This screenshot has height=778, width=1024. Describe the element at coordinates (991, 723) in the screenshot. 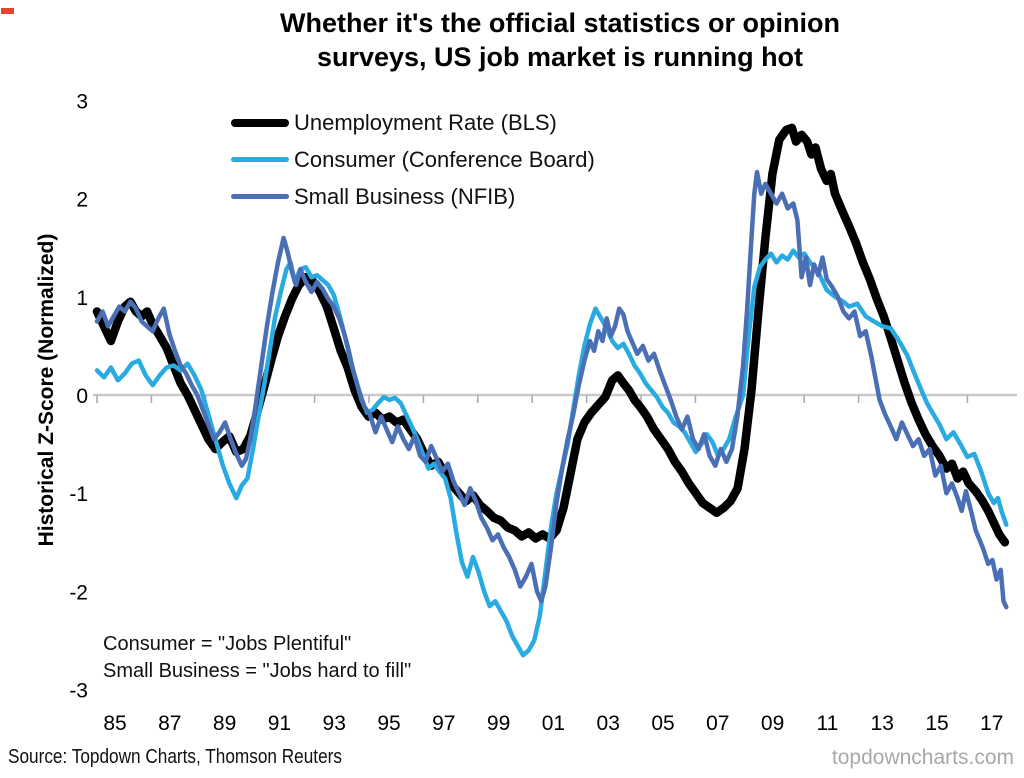

I see `x-tick-label: 17` at that location.